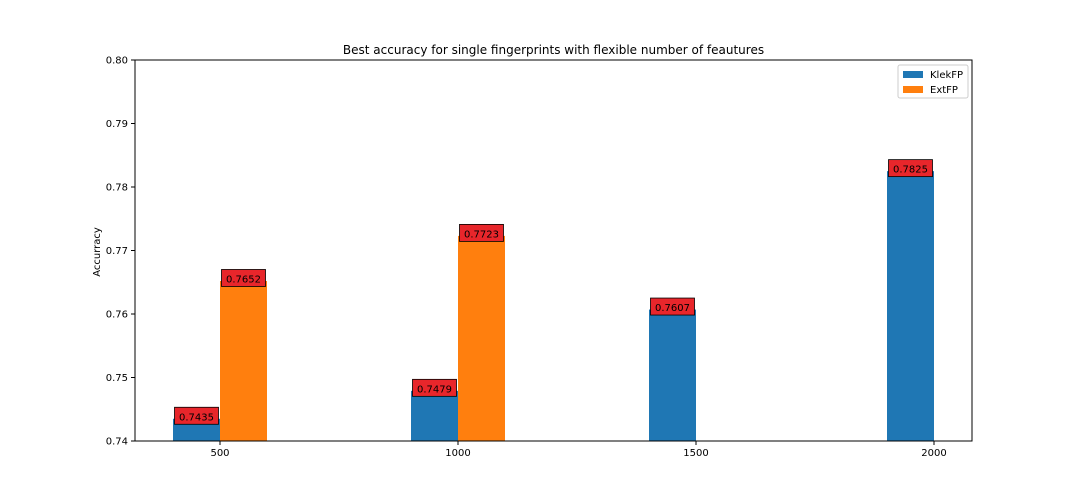  What do you see at coordinates (946, 75) in the screenshot?
I see `legend-label-klekfp: KlekFP` at bounding box center [946, 75].